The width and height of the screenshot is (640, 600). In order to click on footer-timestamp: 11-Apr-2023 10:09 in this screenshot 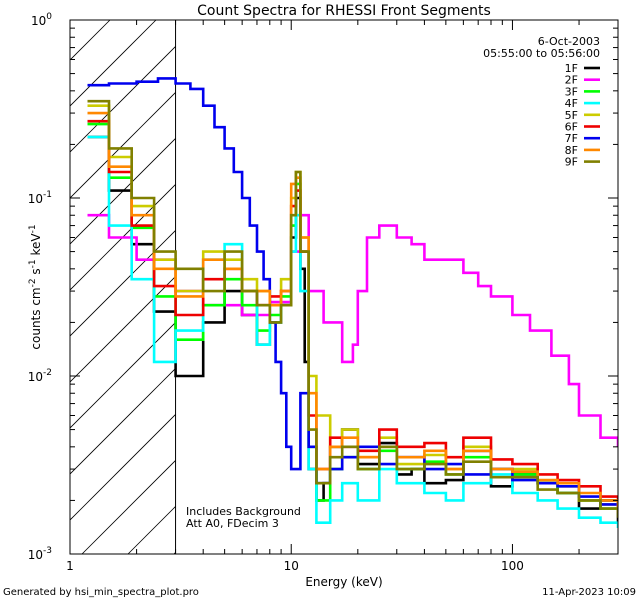, I will do `click(589, 592)`.